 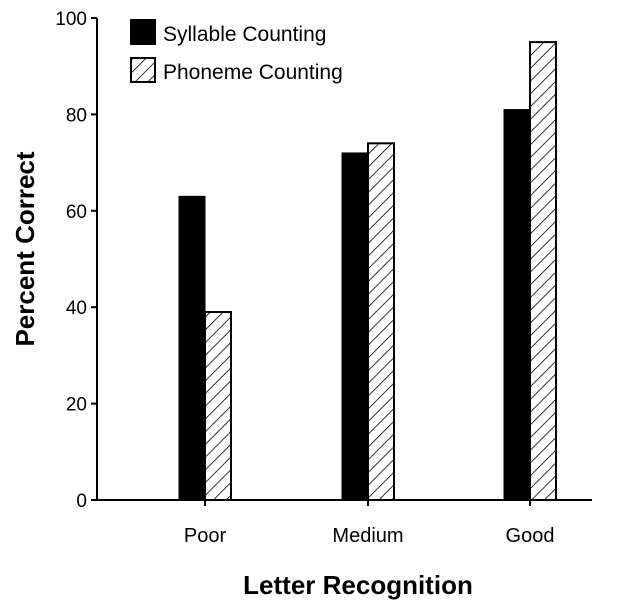 I want to click on legend-label-phoneme: Phoneme Counting, so click(x=253, y=72).